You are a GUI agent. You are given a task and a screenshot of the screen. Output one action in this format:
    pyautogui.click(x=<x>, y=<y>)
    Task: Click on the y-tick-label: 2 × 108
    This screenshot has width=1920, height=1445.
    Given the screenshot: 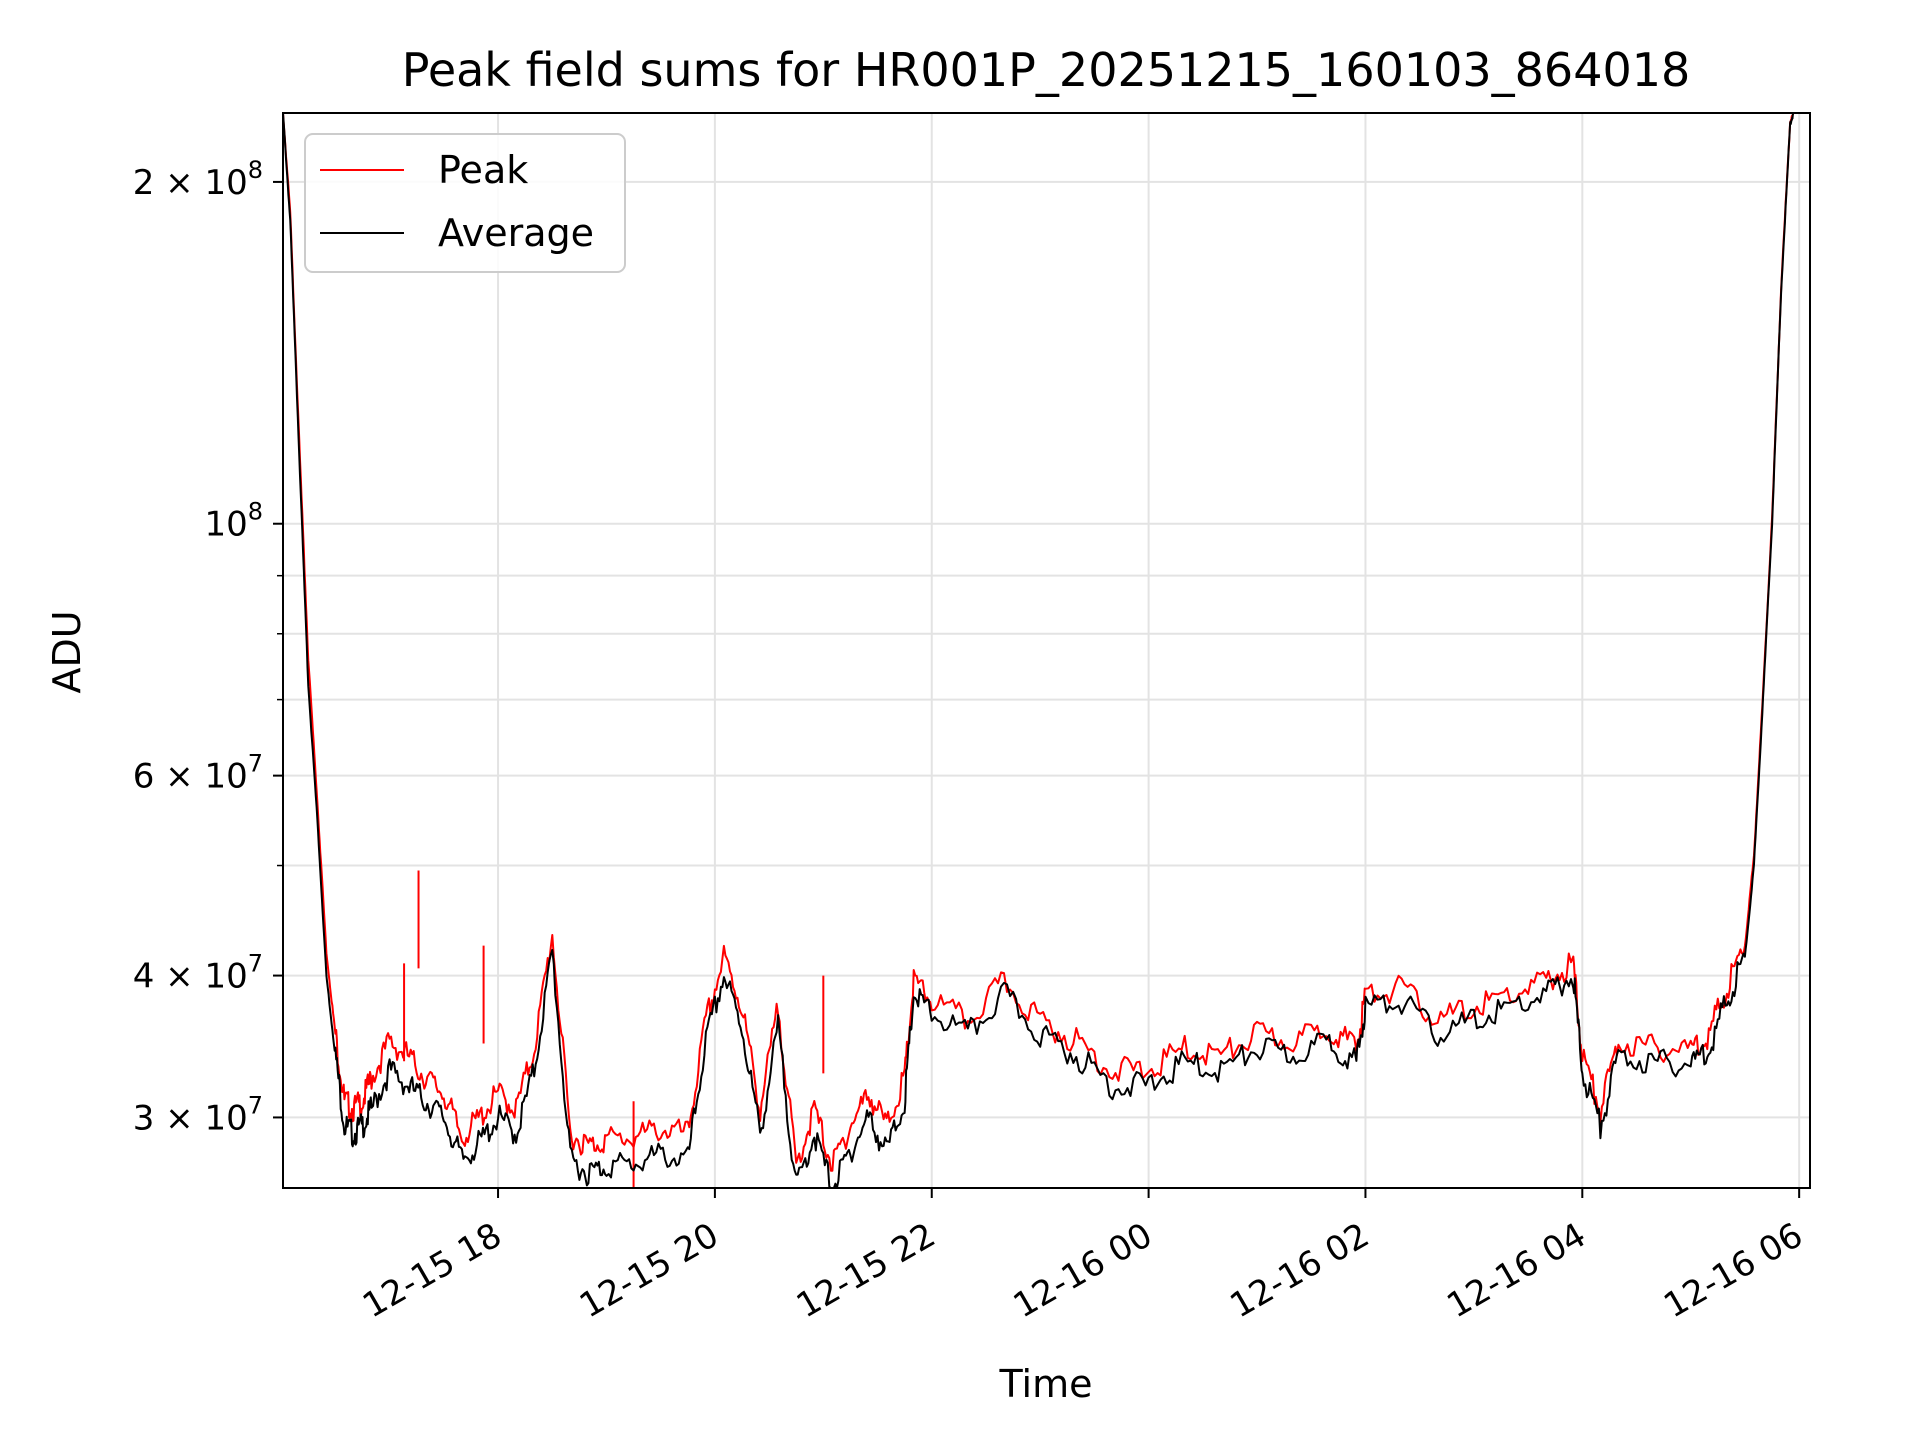 What is the action you would take?
    pyautogui.click(x=198, y=179)
    